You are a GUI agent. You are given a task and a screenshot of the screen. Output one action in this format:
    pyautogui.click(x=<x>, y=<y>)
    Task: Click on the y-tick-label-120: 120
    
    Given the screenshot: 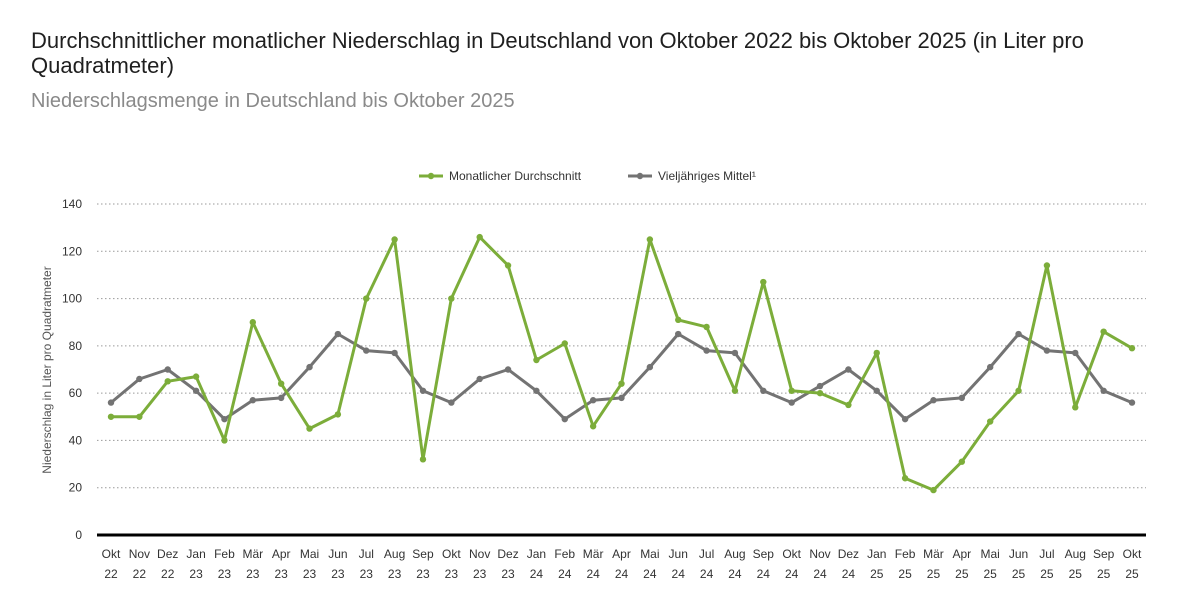 What is the action you would take?
    pyautogui.click(x=72, y=251)
    